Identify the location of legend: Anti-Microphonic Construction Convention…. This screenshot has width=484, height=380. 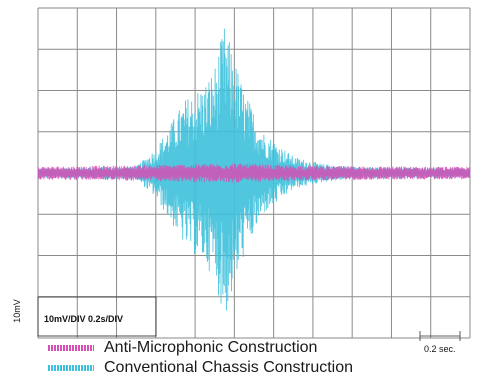
(238, 358).